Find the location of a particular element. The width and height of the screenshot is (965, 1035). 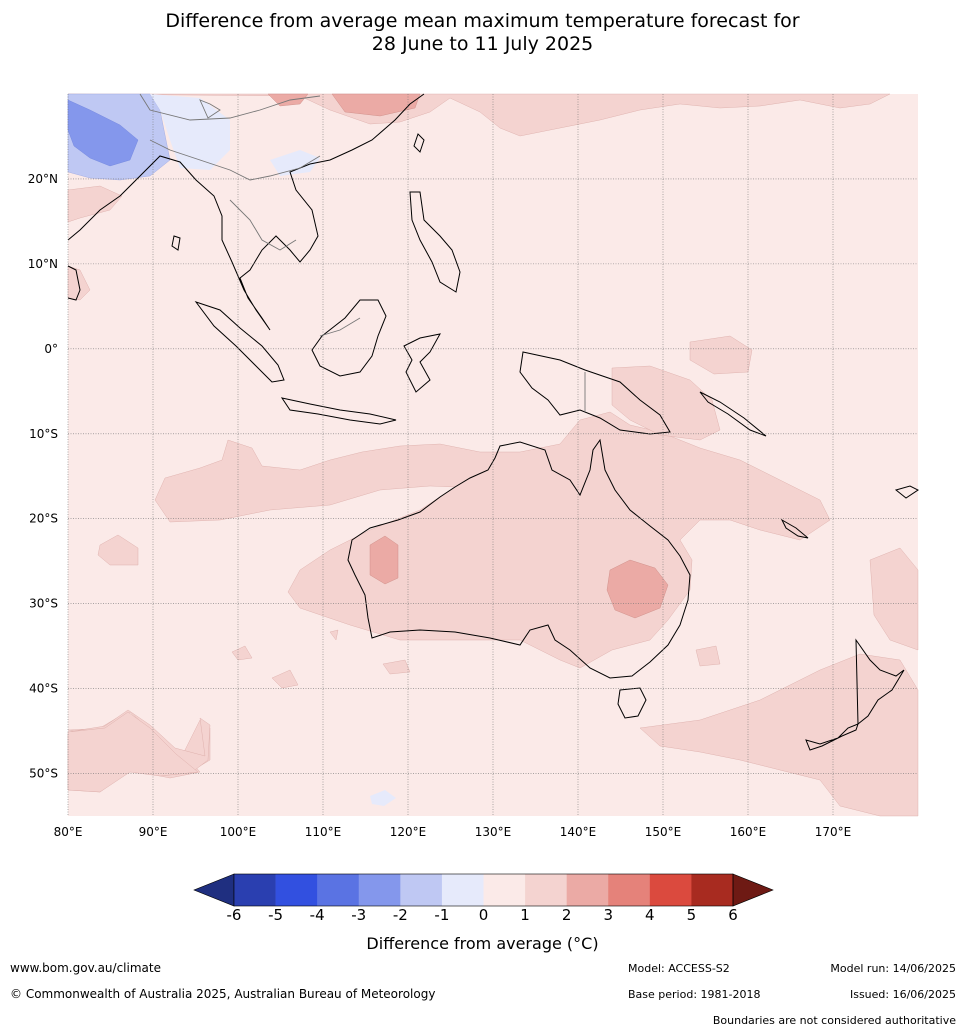

longitude-label: 160°E is located at coordinates (748, 832).